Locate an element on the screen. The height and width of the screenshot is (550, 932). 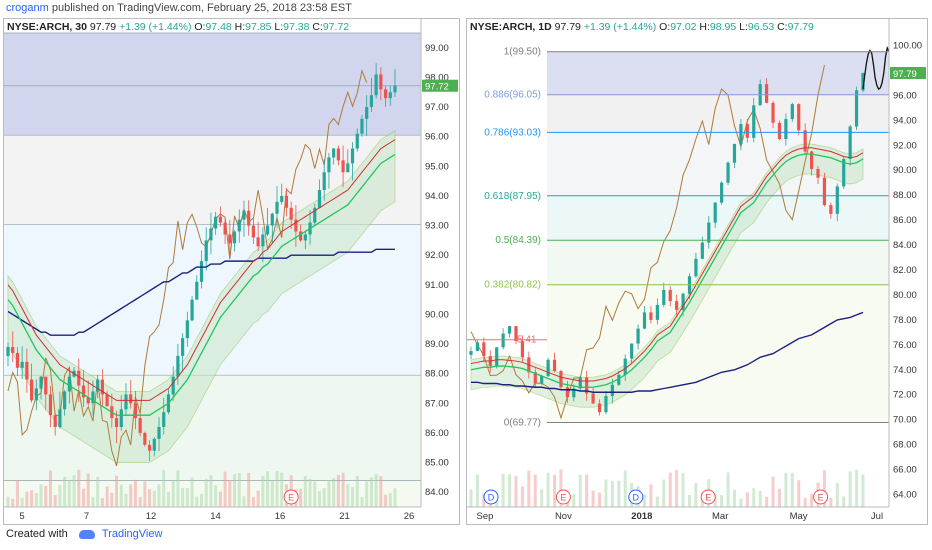
left-y-tick-label: 97.00 is located at coordinates (437, 107).